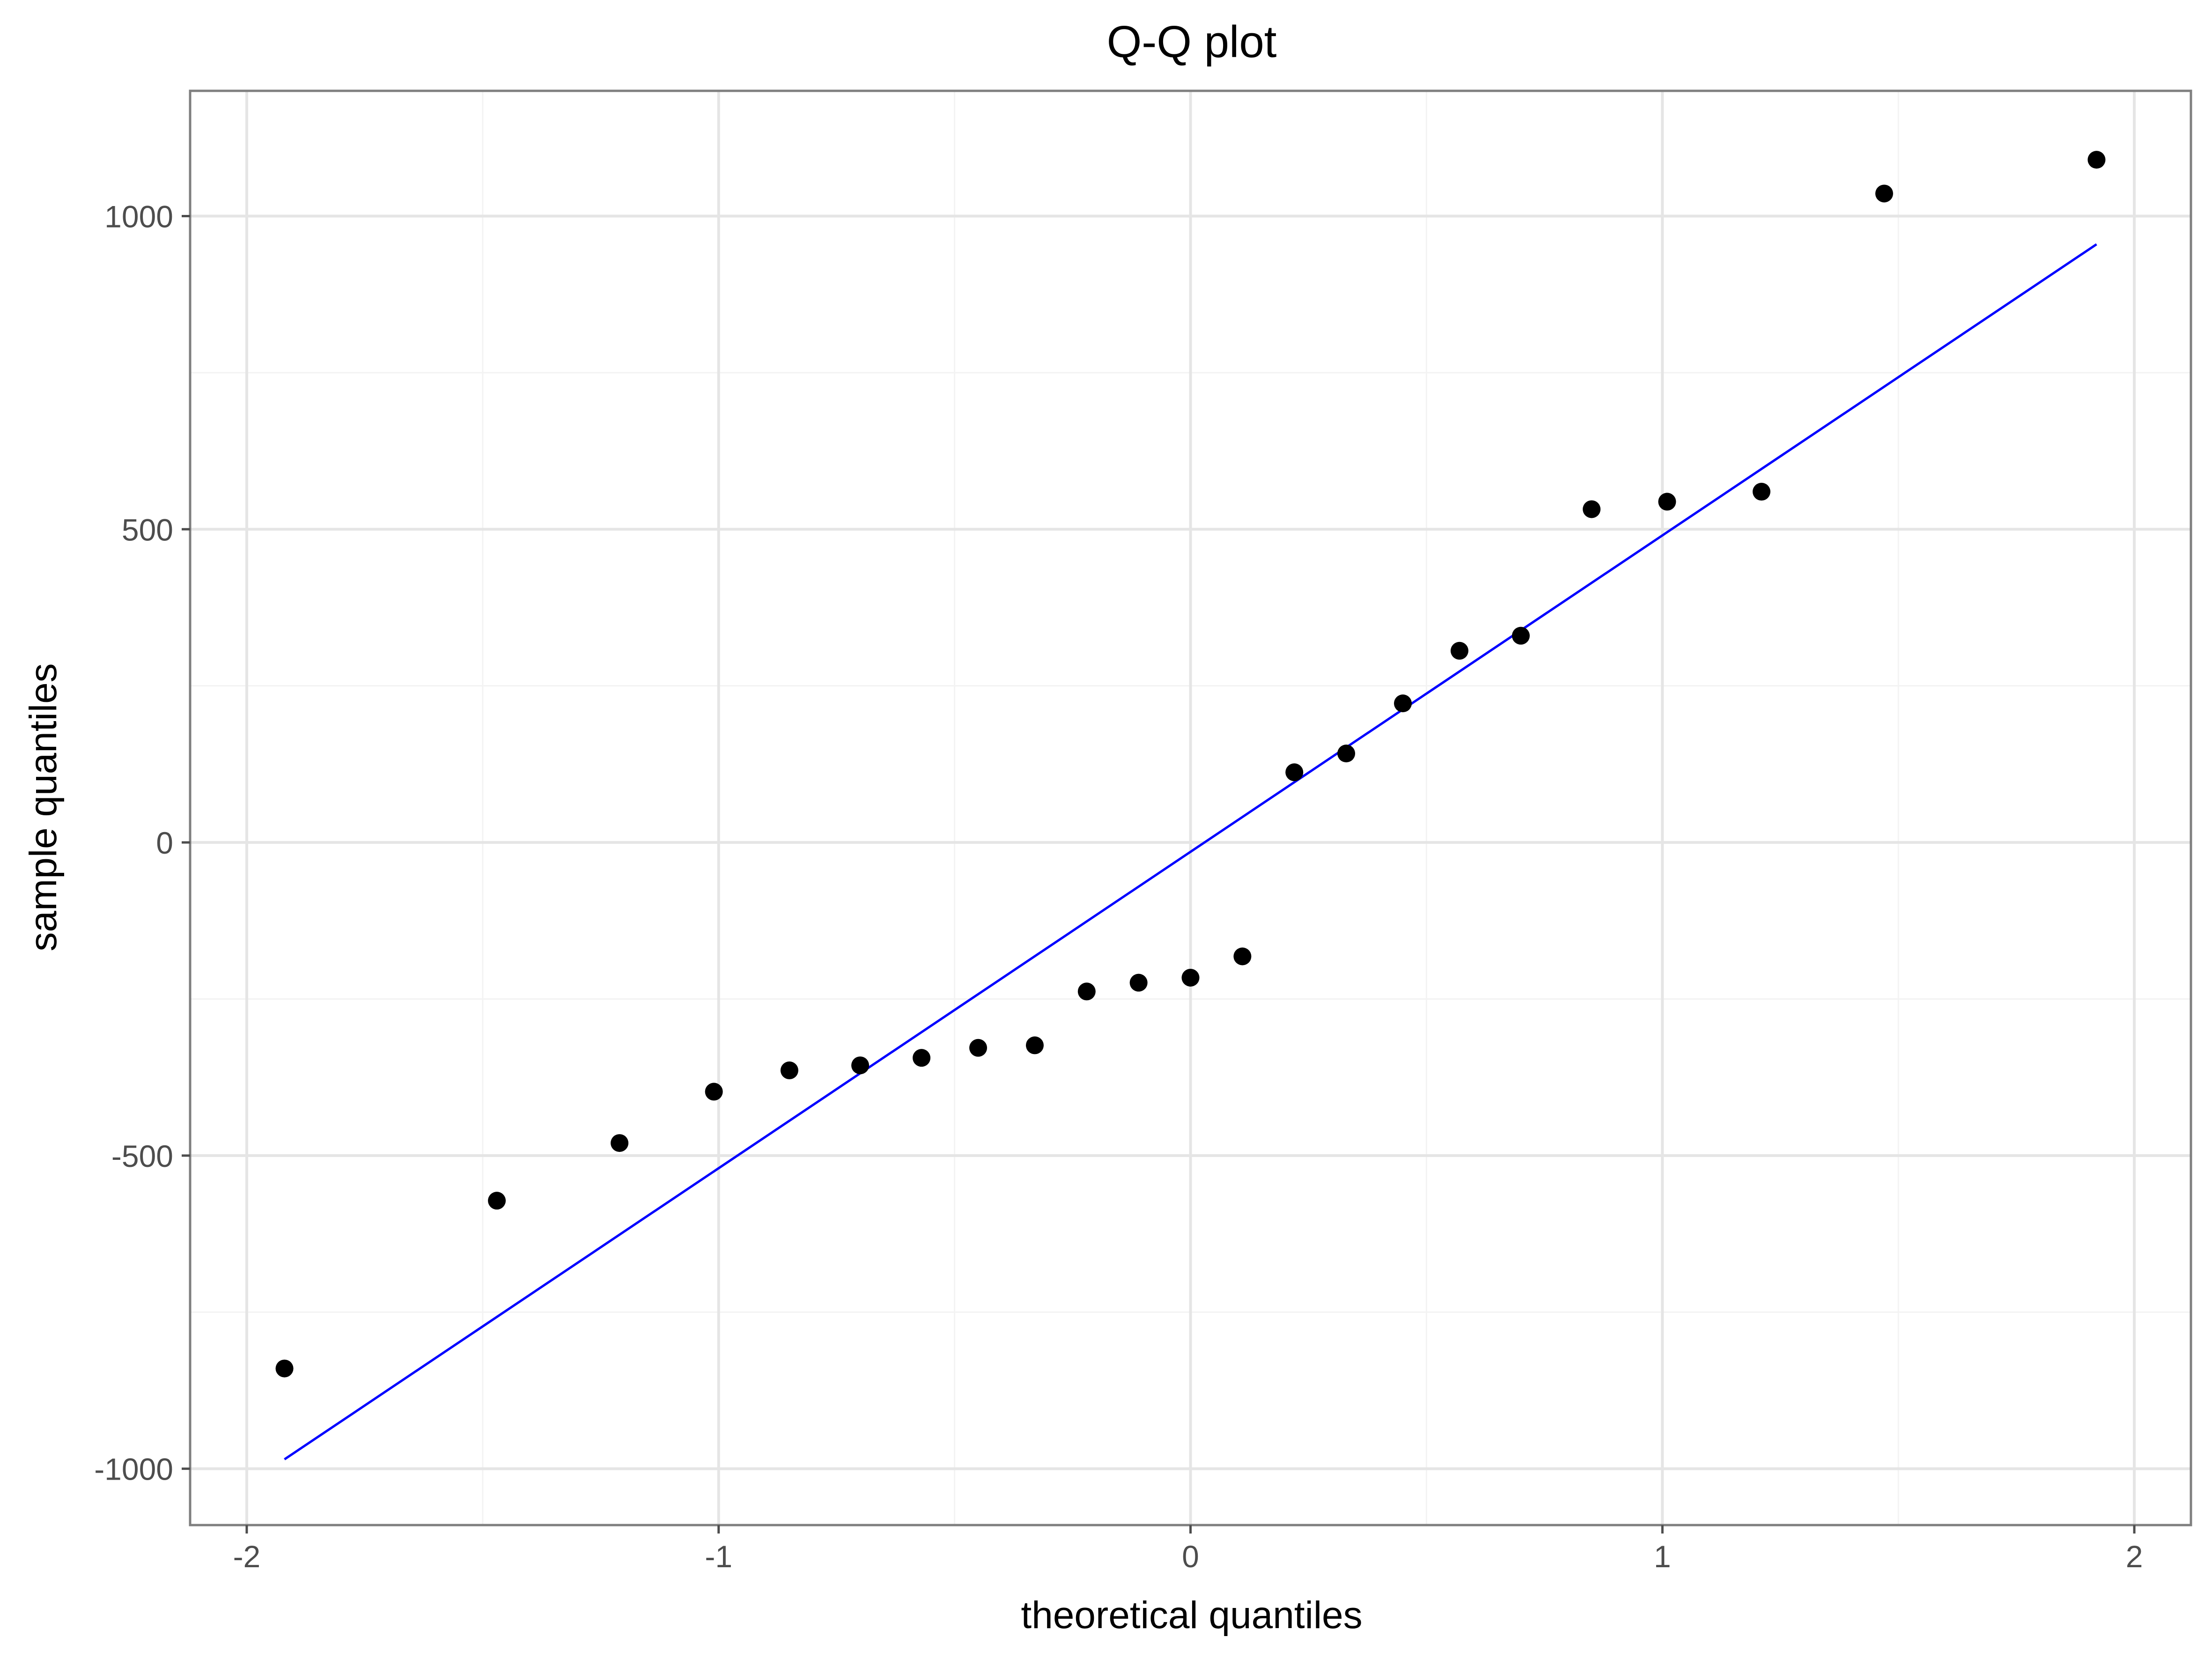  What do you see at coordinates (1663, 1556) in the screenshot?
I see `x-tick-label: 1` at bounding box center [1663, 1556].